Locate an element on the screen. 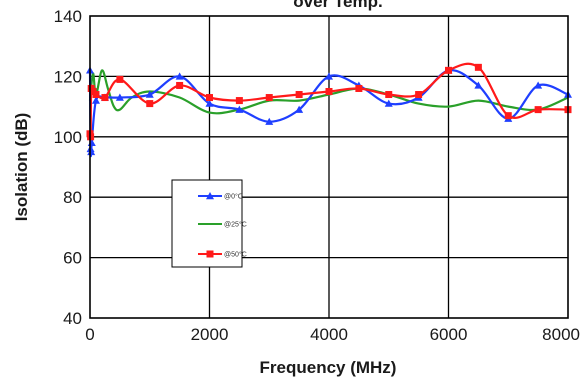 This screenshot has width=587, height=380. y-tick-label: 40 is located at coordinates (72, 318).